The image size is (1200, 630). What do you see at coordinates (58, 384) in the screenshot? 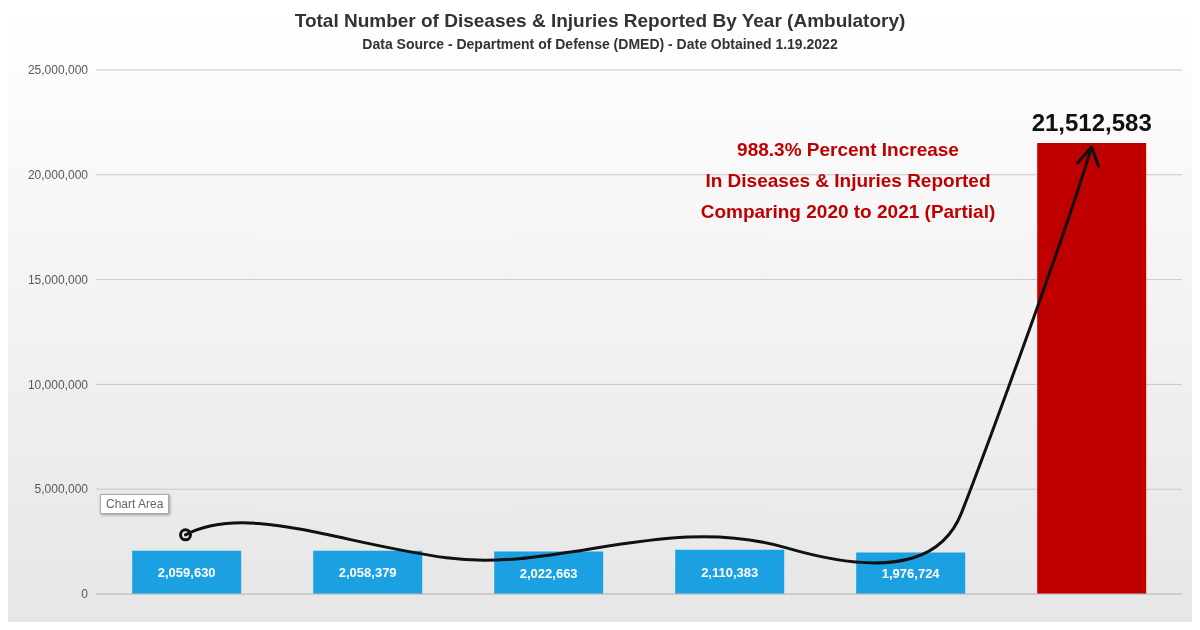
I see `y-tick-label: 10,000,000` at bounding box center [58, 384].